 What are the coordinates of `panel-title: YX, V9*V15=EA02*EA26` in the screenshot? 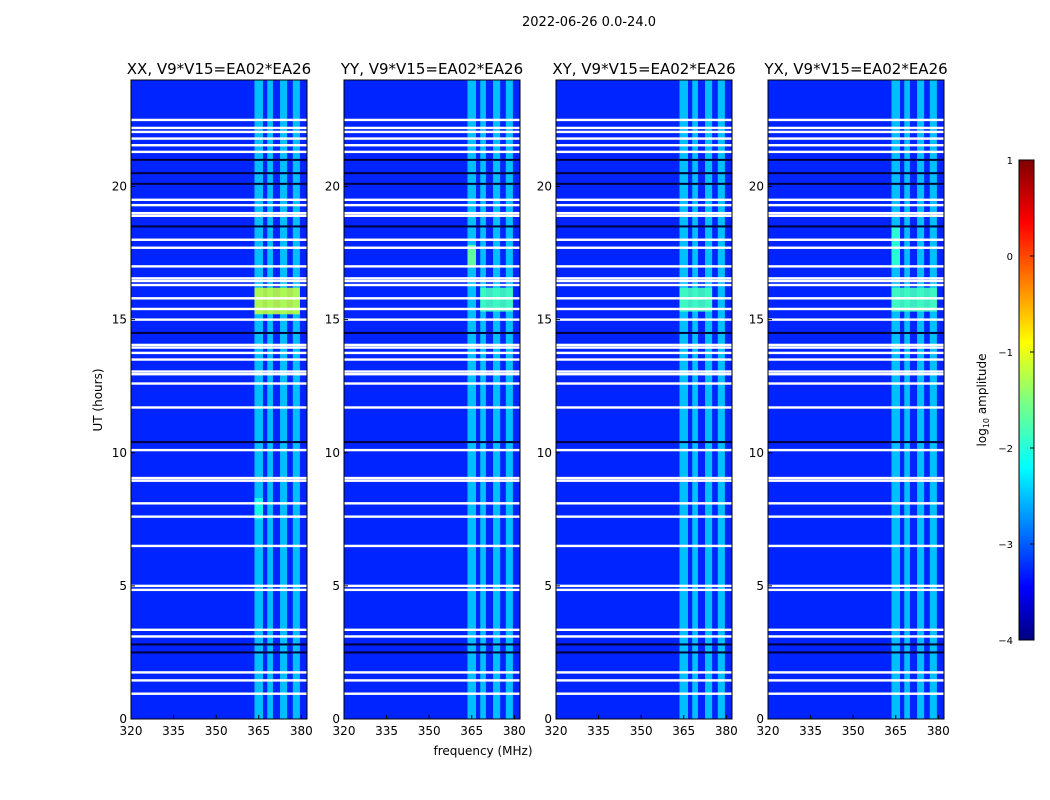 It's located at (855, 69).